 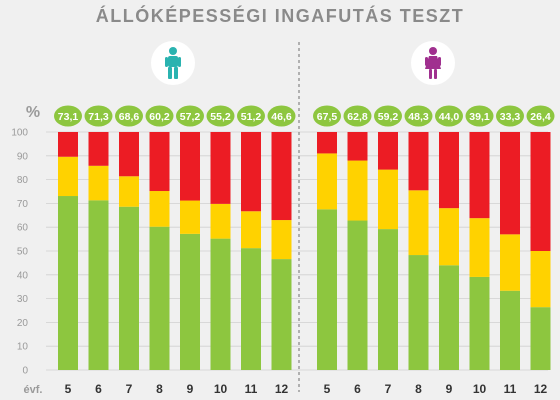 What do you see at coordinates (159, 162) in the screenshot?
I see `male-bar-8-red` at bounding box center [159, 162].